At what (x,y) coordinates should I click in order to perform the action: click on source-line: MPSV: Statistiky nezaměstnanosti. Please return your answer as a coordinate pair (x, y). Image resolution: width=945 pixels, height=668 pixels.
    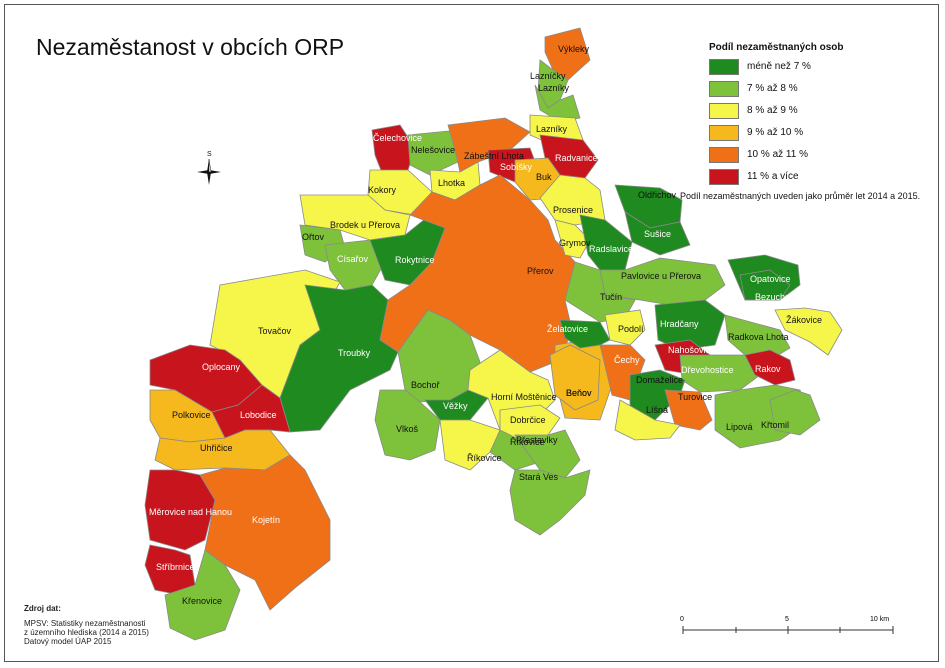
    Looking at the image, I should click on (85, 623).